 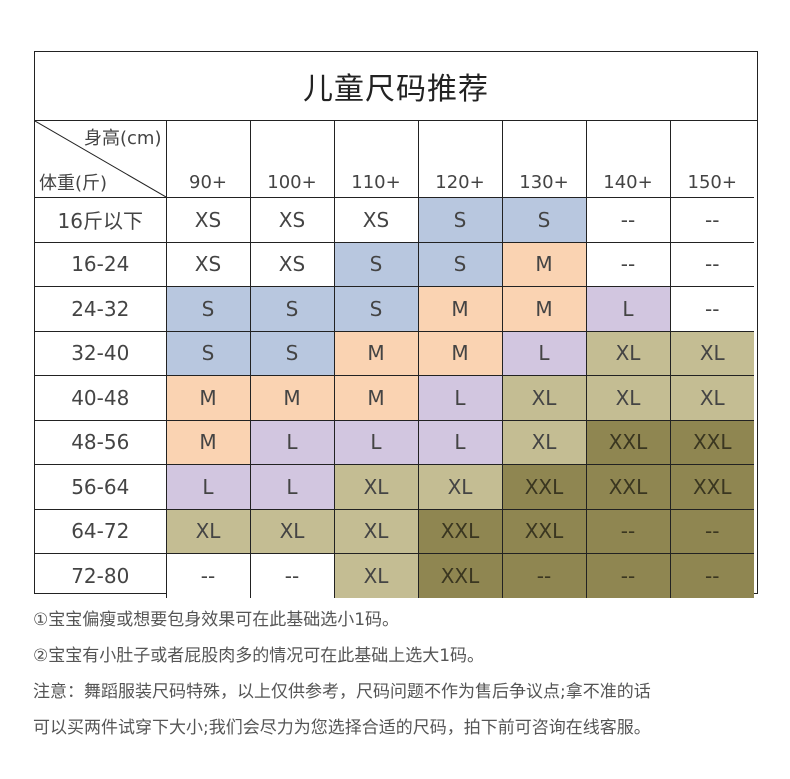 What do you see at coordinates (101, 220) in the screenshot?
I see `weight-label: 16斤以下` at bounding box center [101, 220].